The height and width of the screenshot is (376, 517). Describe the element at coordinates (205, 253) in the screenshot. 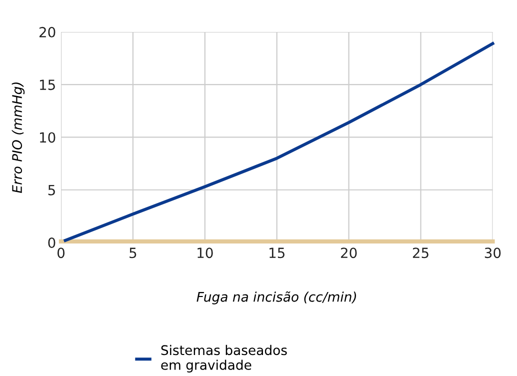

I see `x-tick-label: 10` at that location.